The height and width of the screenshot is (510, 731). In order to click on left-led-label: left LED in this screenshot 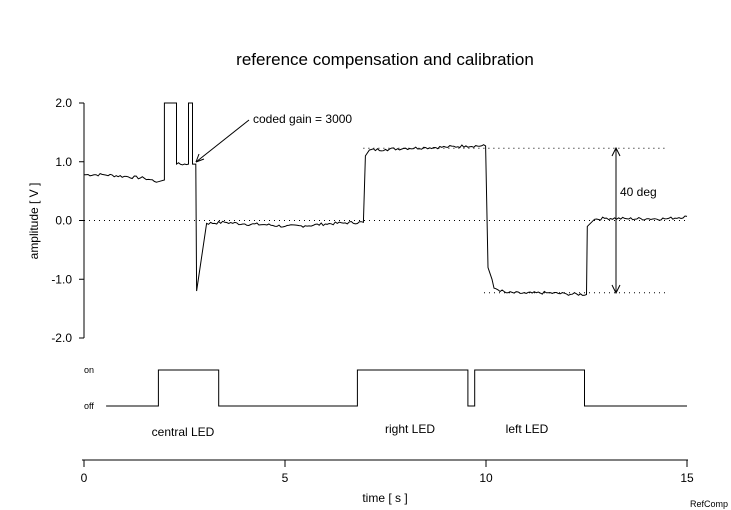, I will do `click(527, 429)`.